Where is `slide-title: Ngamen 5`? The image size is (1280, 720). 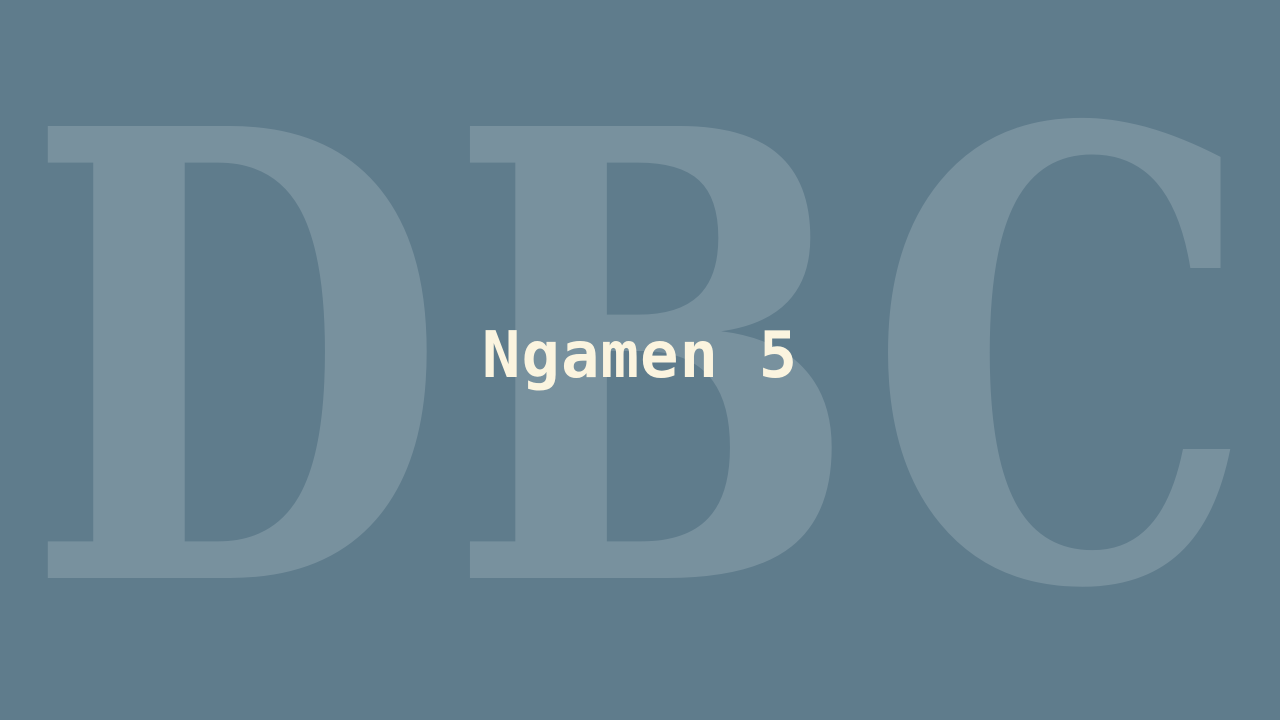
slide-title: Ngamen 5 is located at coordinates (640, 356).